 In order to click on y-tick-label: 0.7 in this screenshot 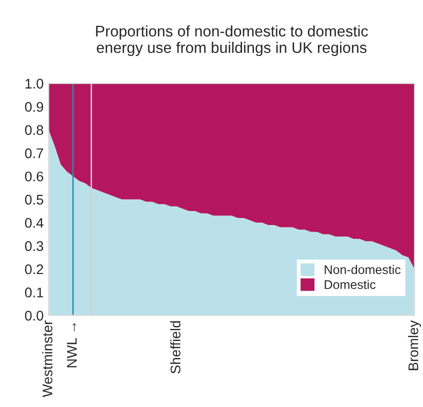, I will do `click(34, 153)`.